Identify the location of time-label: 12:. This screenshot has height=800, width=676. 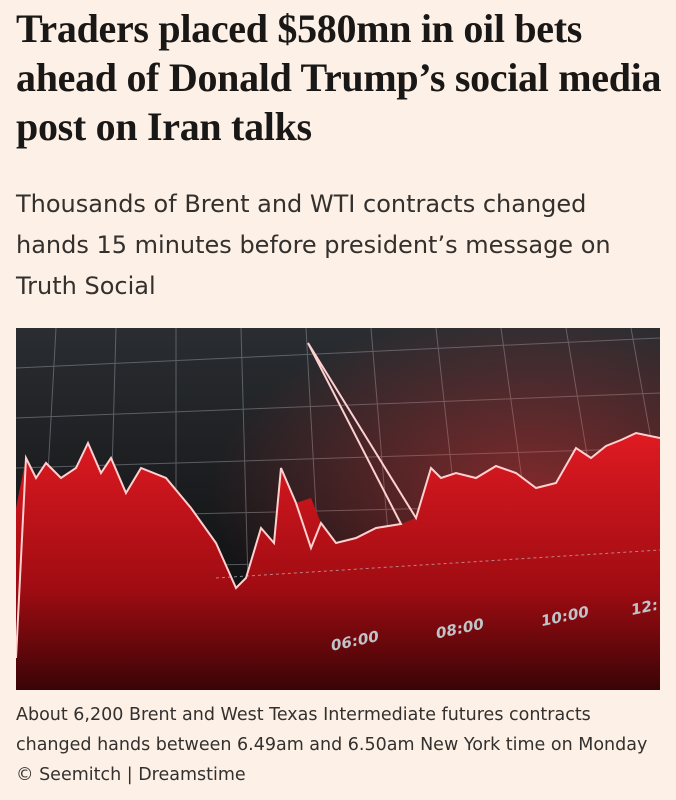
(644, 608).